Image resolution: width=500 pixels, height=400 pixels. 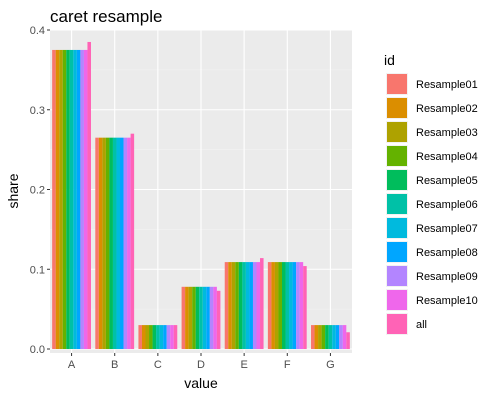 I want to click on legend-label: Resample01, so click(x=447, y=85).